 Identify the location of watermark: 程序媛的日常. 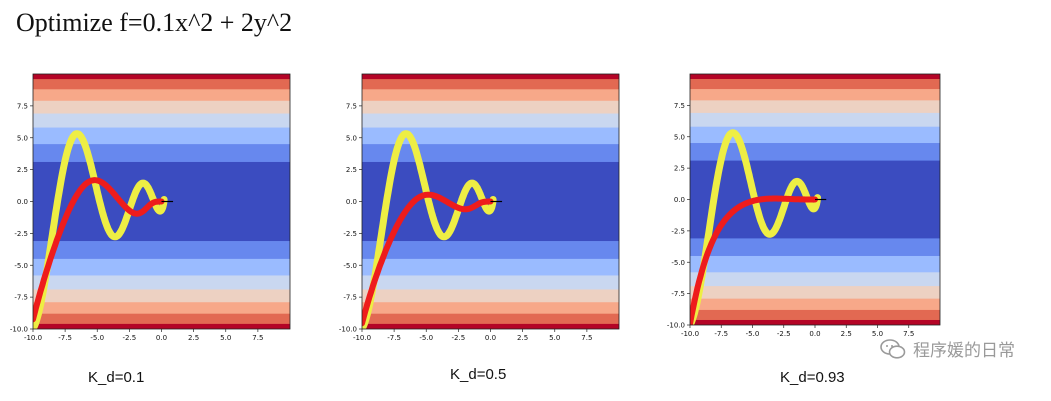
(947, 348).